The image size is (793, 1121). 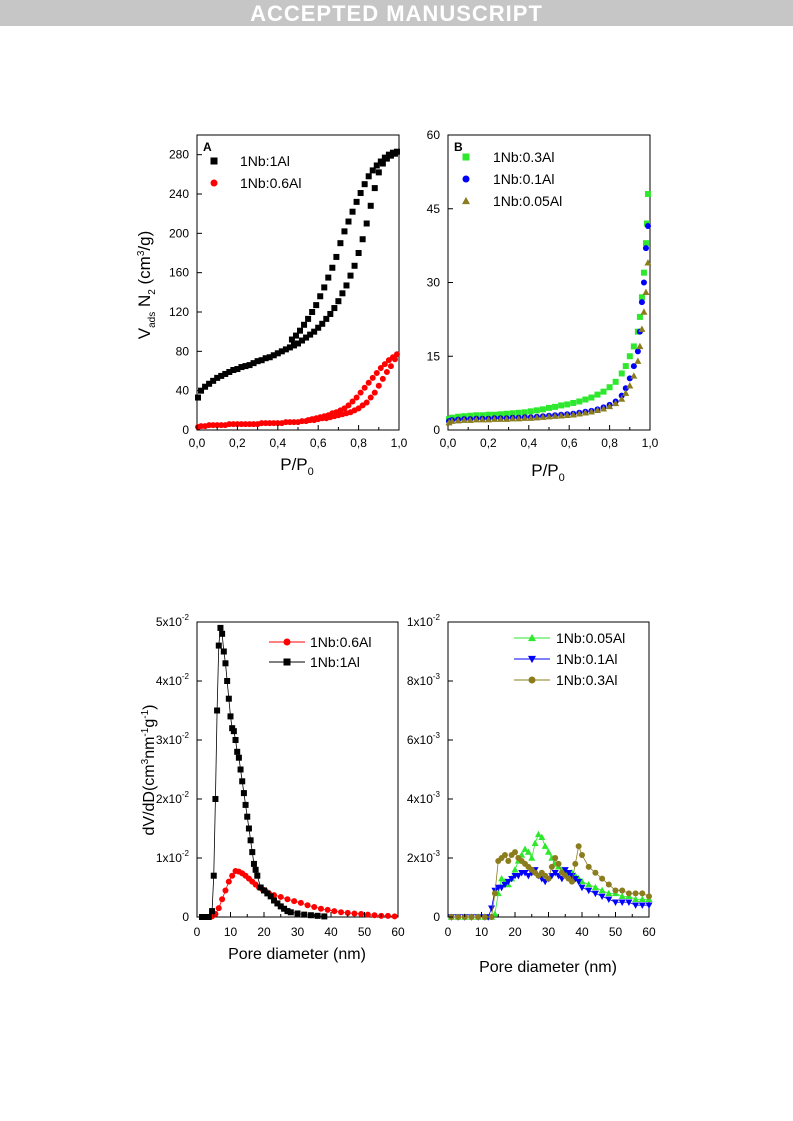 What do you see at coordinates (420, 622) in the screenshot?
I see `panel-d-y-tick-label-base: 1x10` at bounding box center [420, 622].